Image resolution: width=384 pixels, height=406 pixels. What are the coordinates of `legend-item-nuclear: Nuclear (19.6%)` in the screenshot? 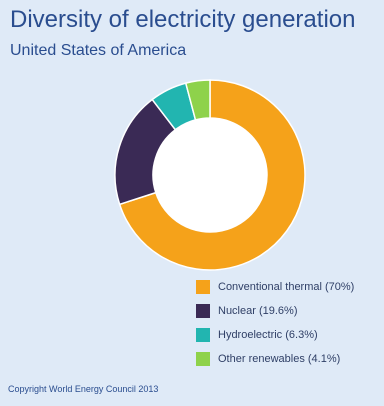 It's located at (275, 311).